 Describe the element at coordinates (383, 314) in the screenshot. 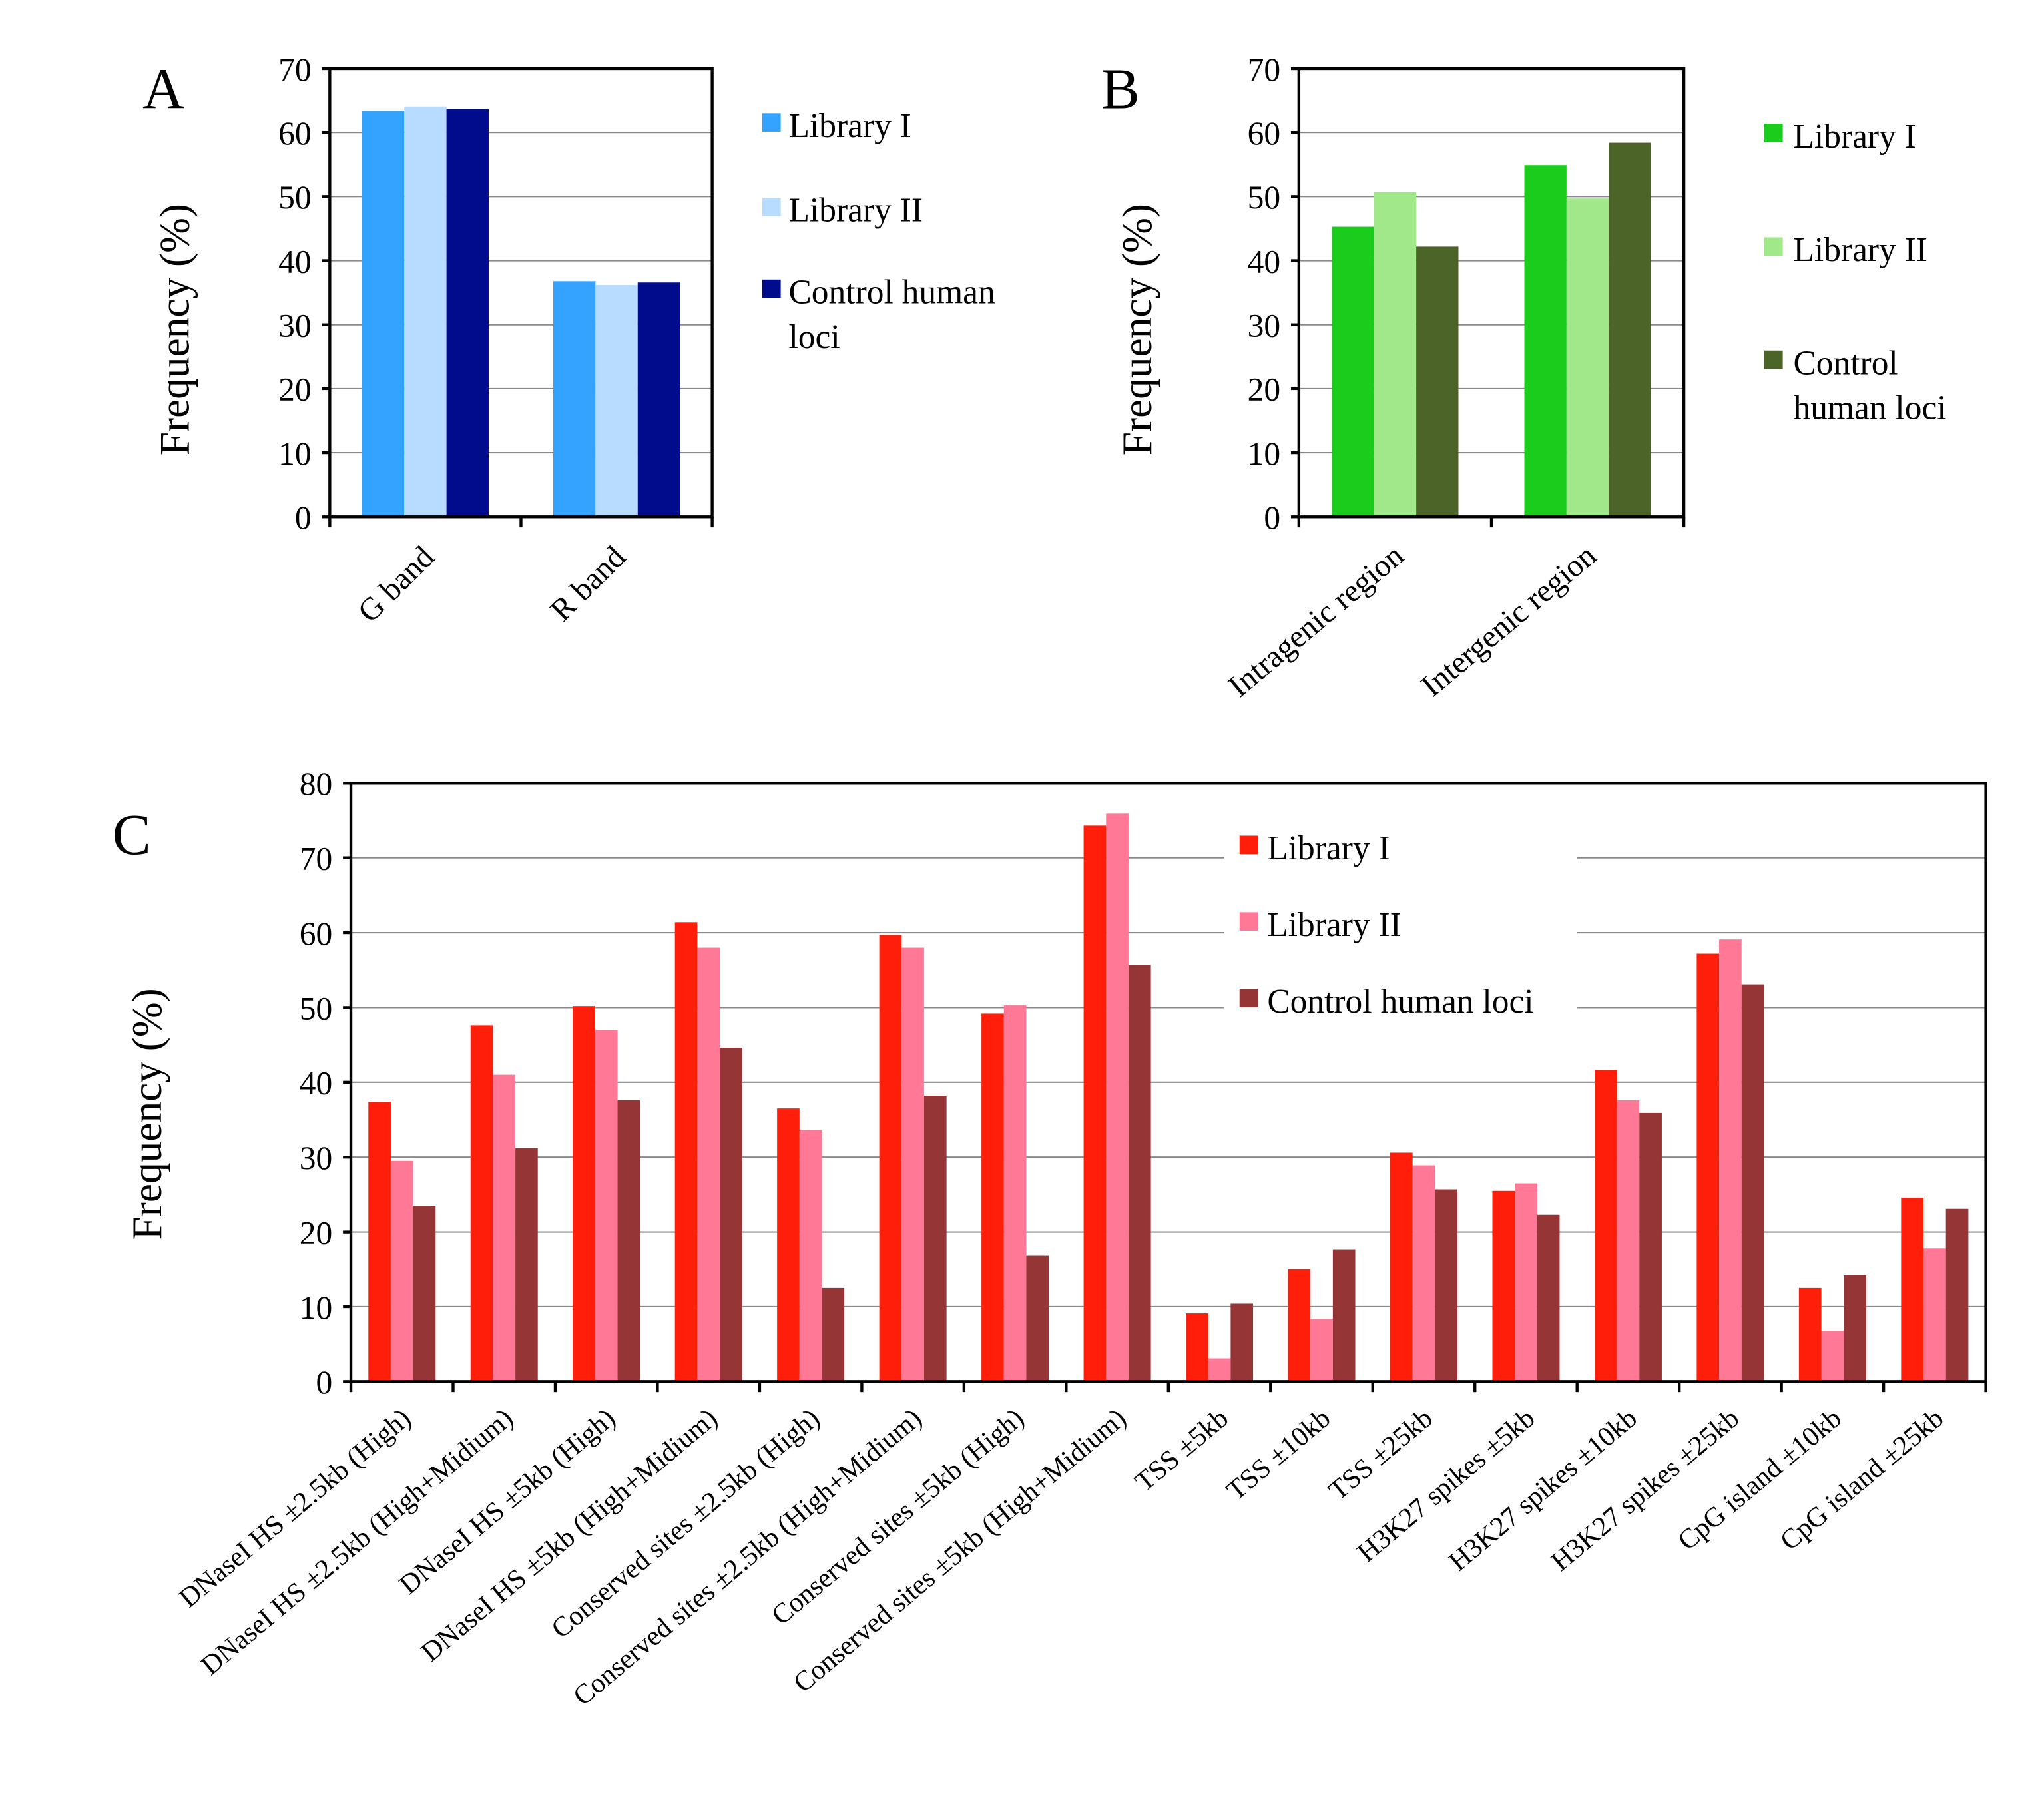

I see `bar-a-series1-cat1` at that location.